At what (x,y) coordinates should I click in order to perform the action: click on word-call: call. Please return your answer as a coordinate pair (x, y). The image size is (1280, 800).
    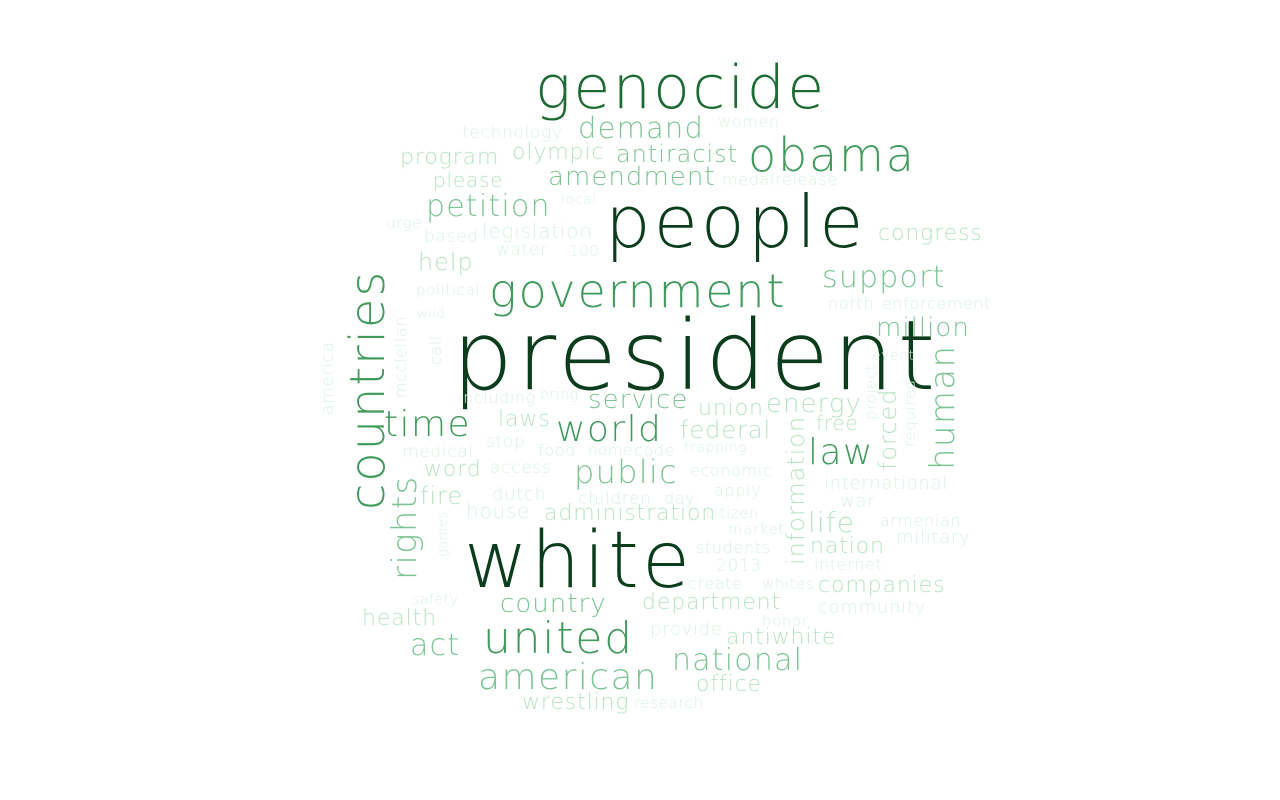
    Looking at the image, I should click on (435, 349).